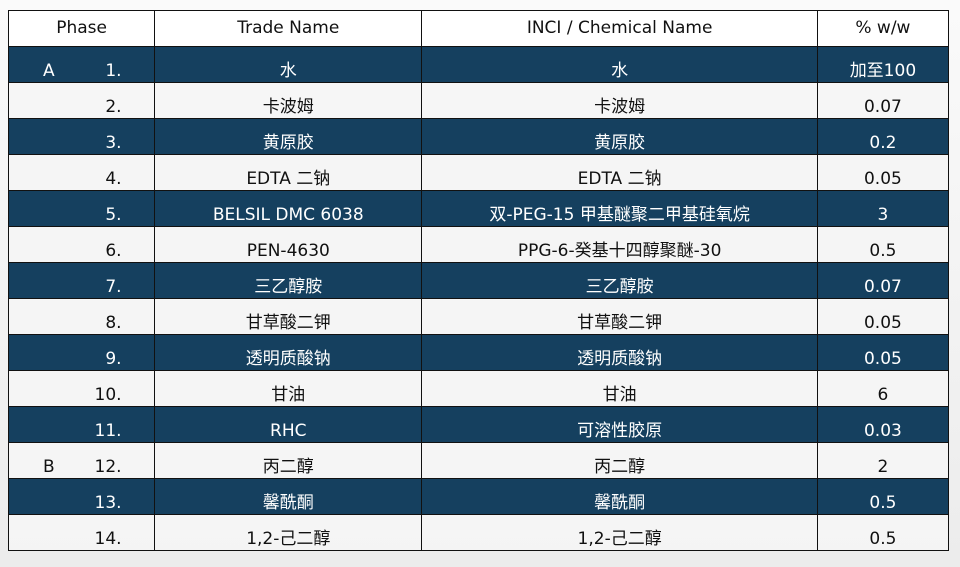  Describe the element at coordinates (108, 467) in the screenshot. I see `item-number: 12.` at that location.